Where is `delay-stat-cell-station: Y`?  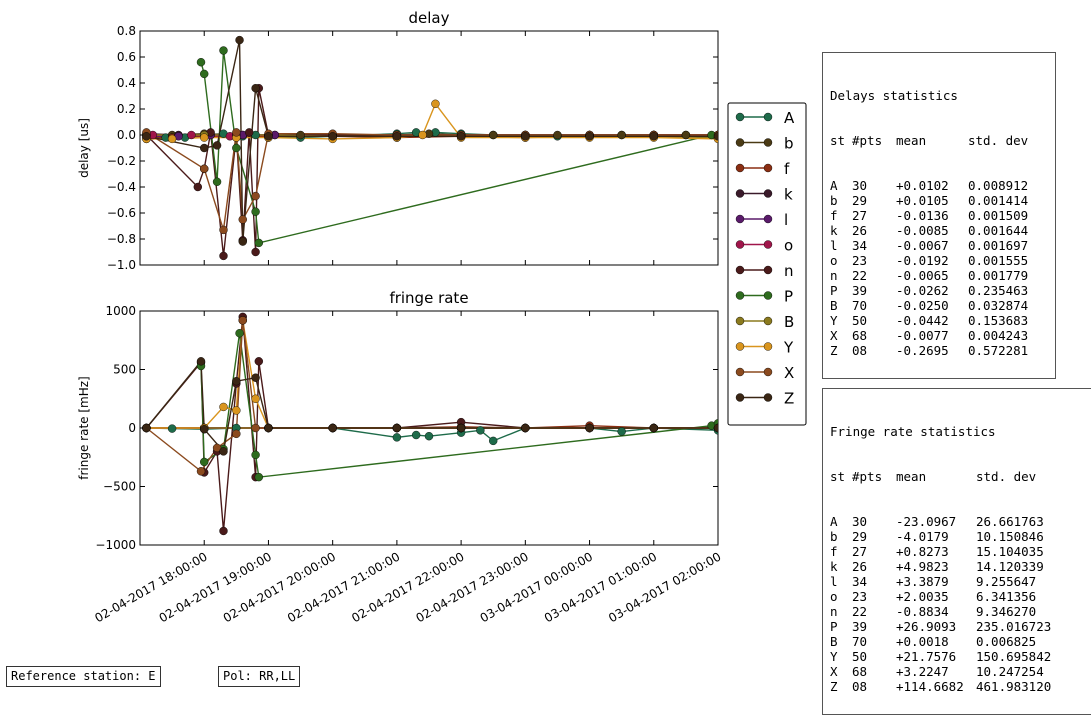
delay-stat-cell-station: Y is located at coordinates (834, 320).